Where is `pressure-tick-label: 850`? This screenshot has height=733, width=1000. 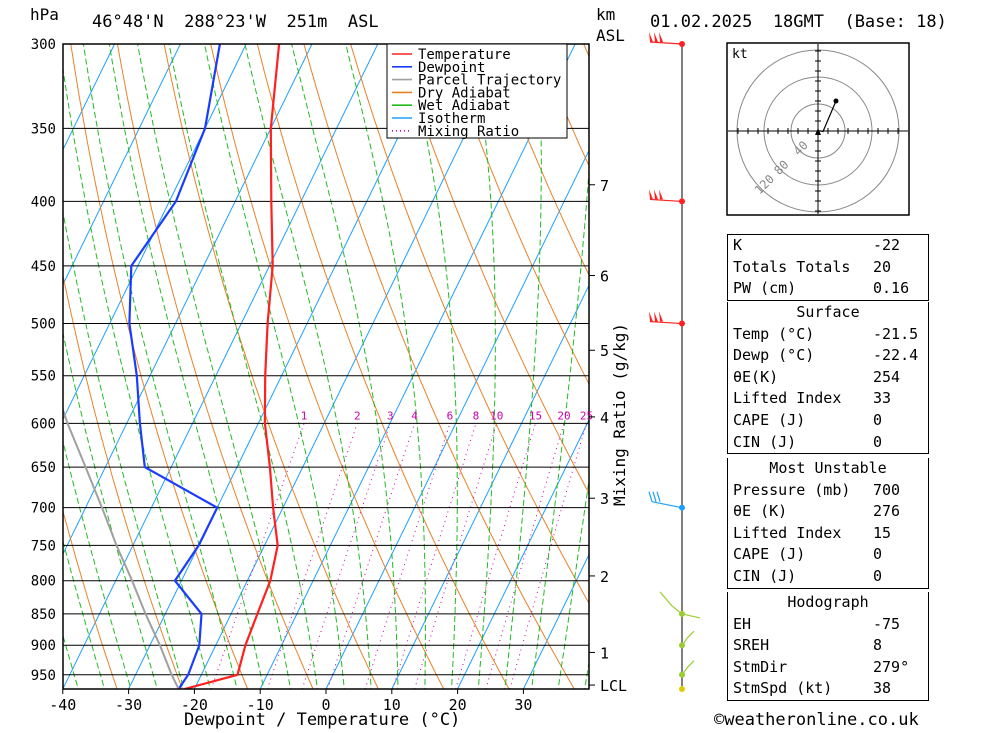 pressure-tick-label: 850 is located at coordinates (43, 615).